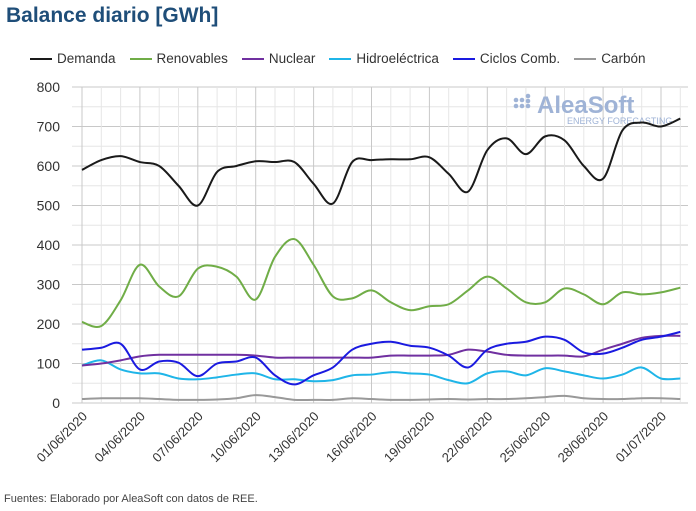  I want to click on legend-item: Demanda, so click(73, 58).